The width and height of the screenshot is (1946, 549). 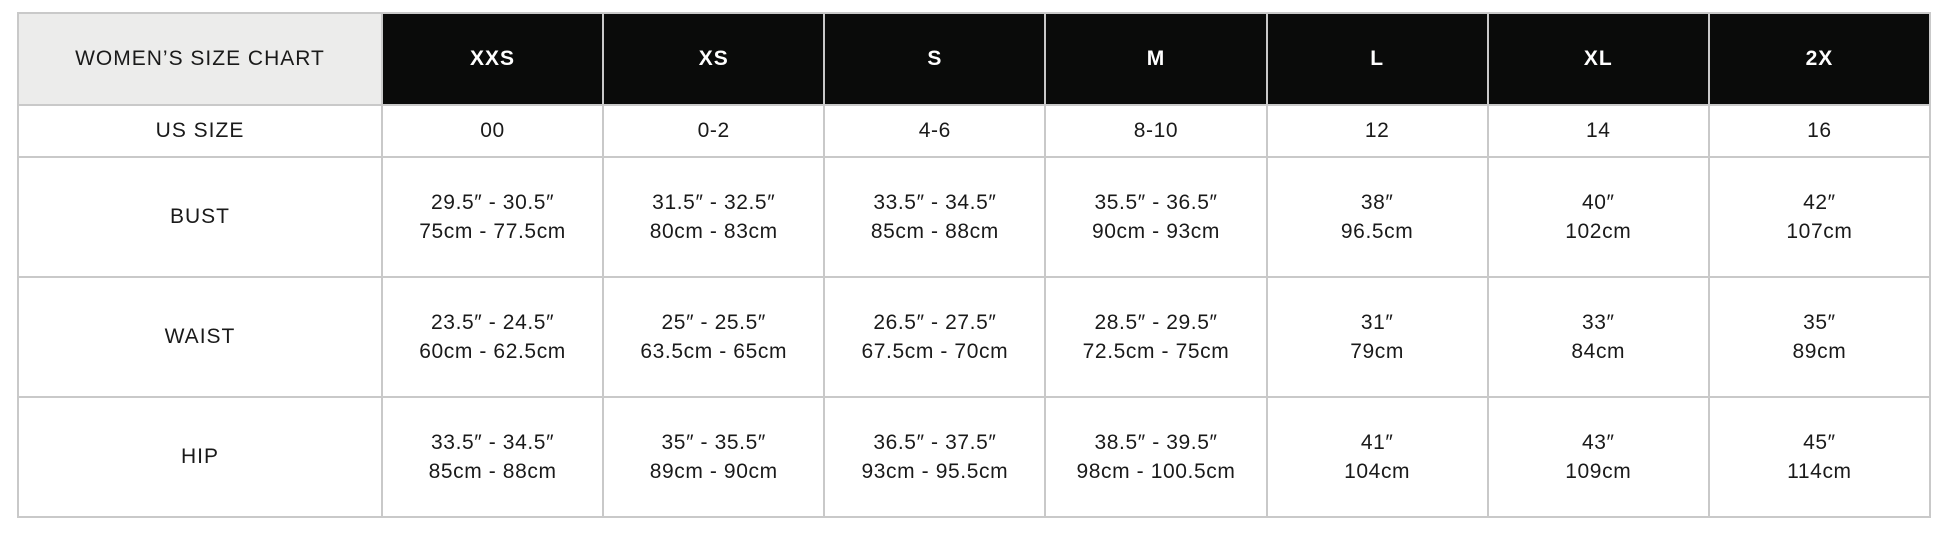 What do you see at coordinates (1156, 59) in the screenshot?
I see `size-header-m: M` at bounding box center [1156, 59].